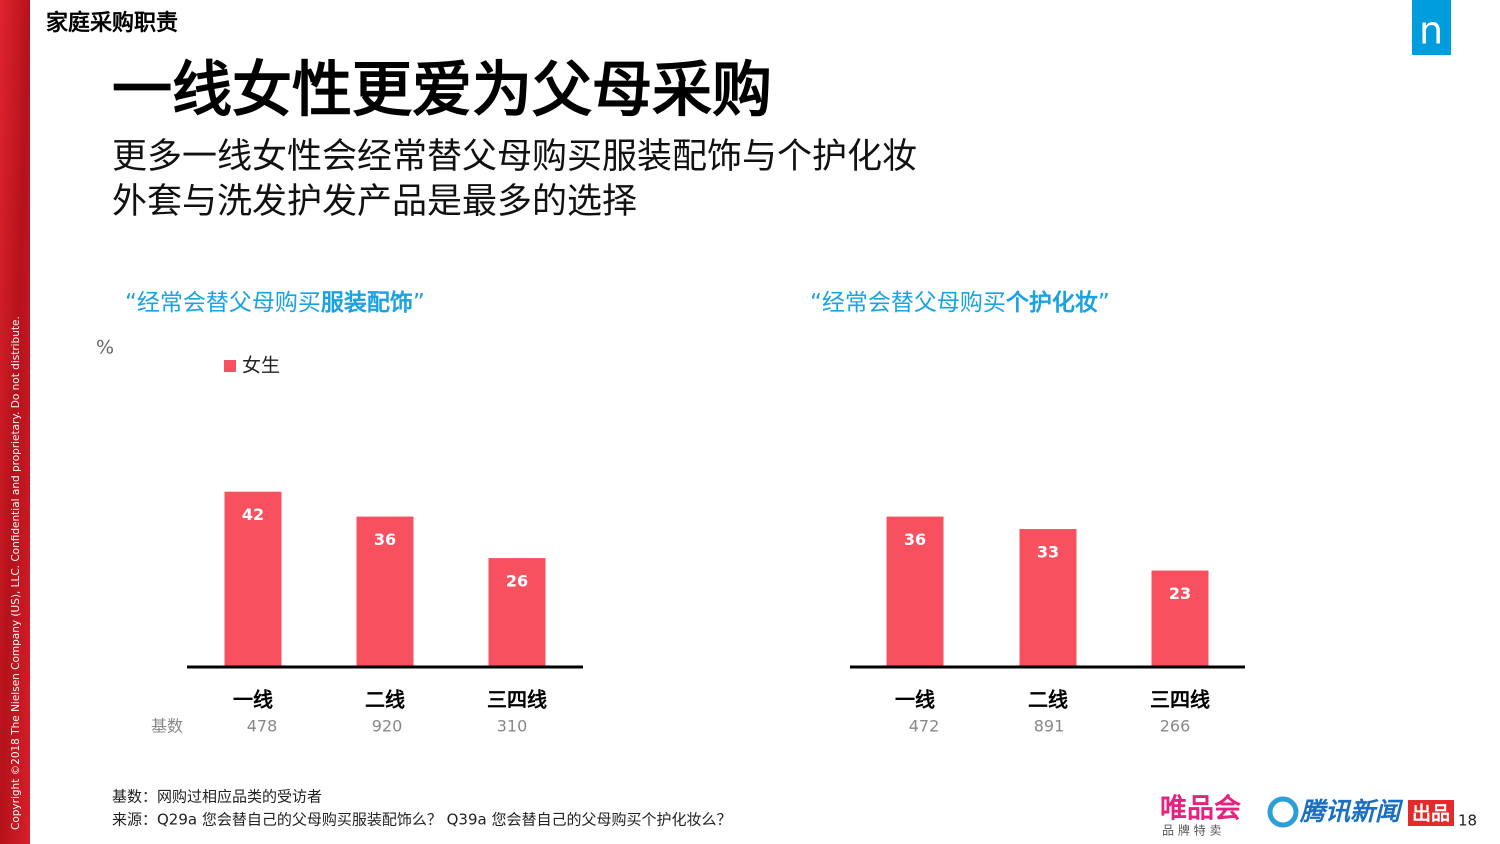 The width and height of the screenshot is (1500, 844). What do you see at coordinates (514, 157) in the screenshot?
I see `subtitle: 更多一线女性会经常替父母购买服装配饰与个护化妆` at bounding box center [514, 157].